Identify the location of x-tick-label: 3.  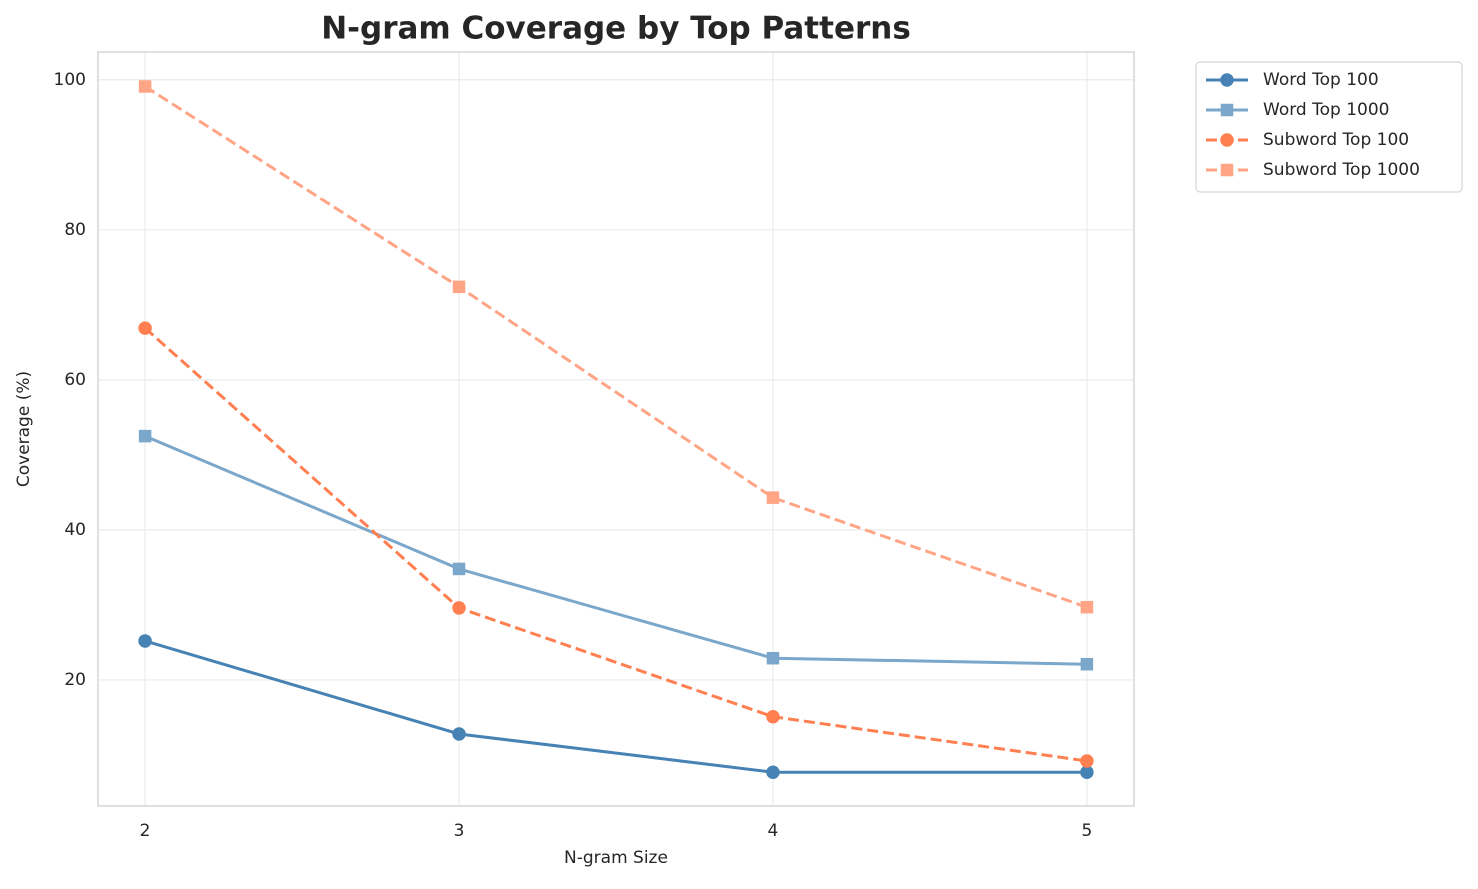
(459, 831).